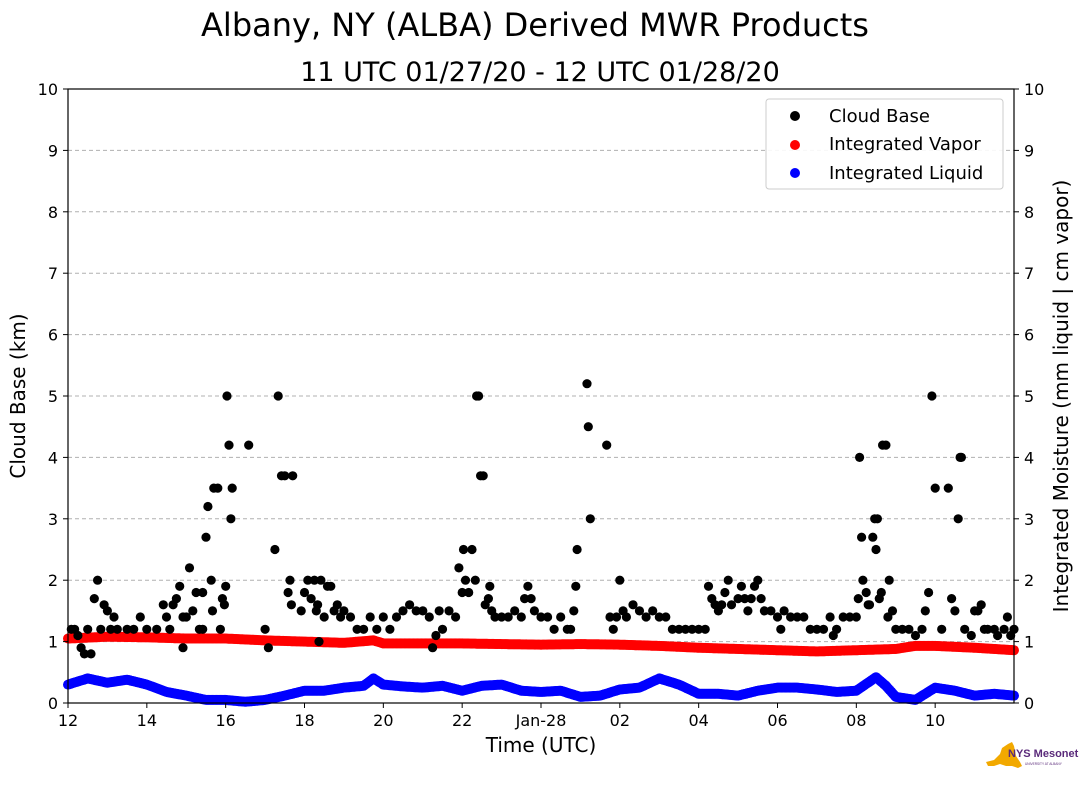 The width and height of the screenshot is (1089, 804). What do you see at coordinates (884, 144) in the screenshot?
I see `legend-box` at bounding box center [884, 144].